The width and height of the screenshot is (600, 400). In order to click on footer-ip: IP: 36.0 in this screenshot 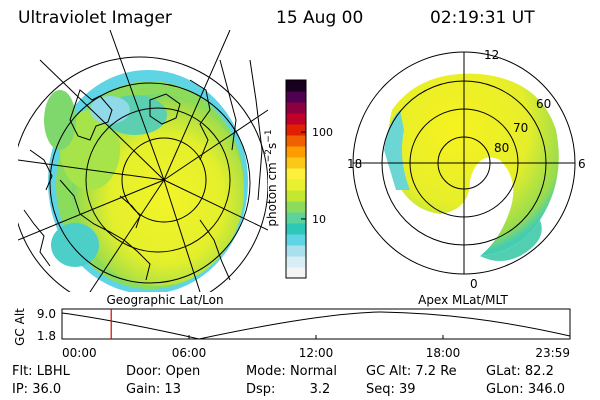, I will do `click(37, 389)`.